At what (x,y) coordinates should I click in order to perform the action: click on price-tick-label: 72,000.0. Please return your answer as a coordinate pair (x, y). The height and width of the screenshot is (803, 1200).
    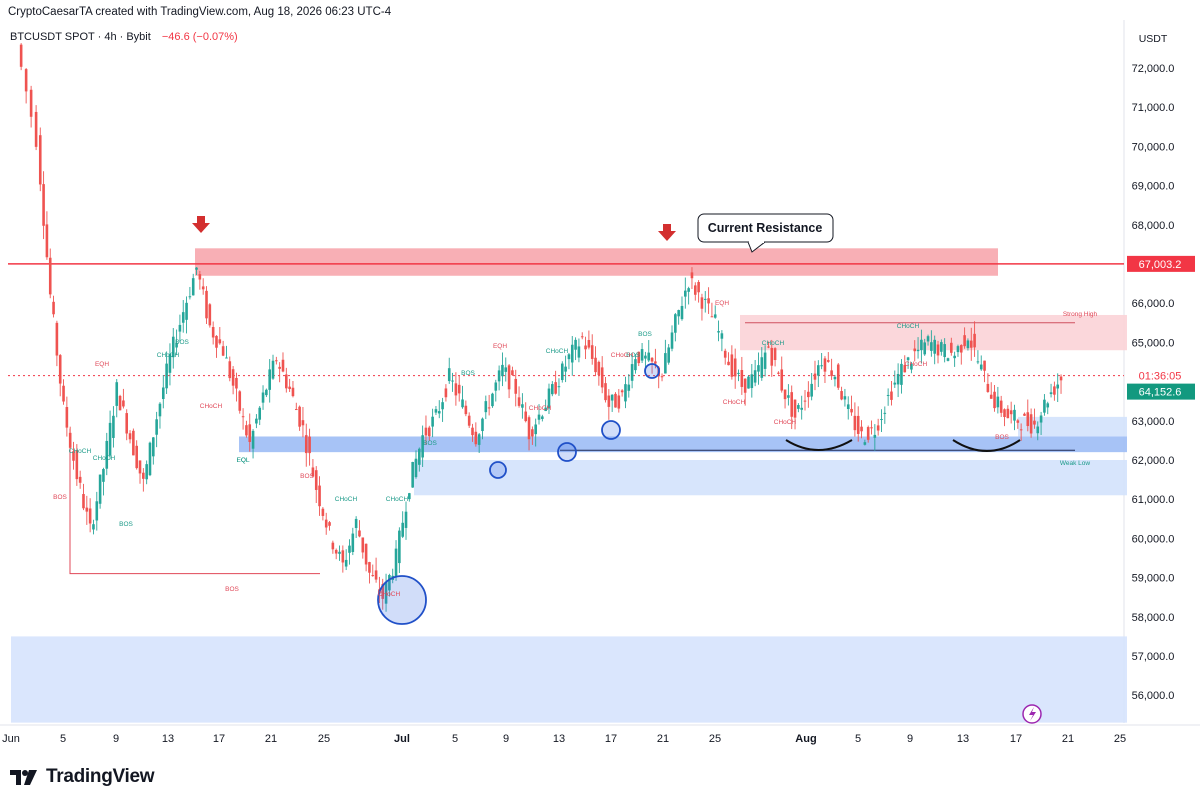
    Looking at the image, I should click on (1153, 69).